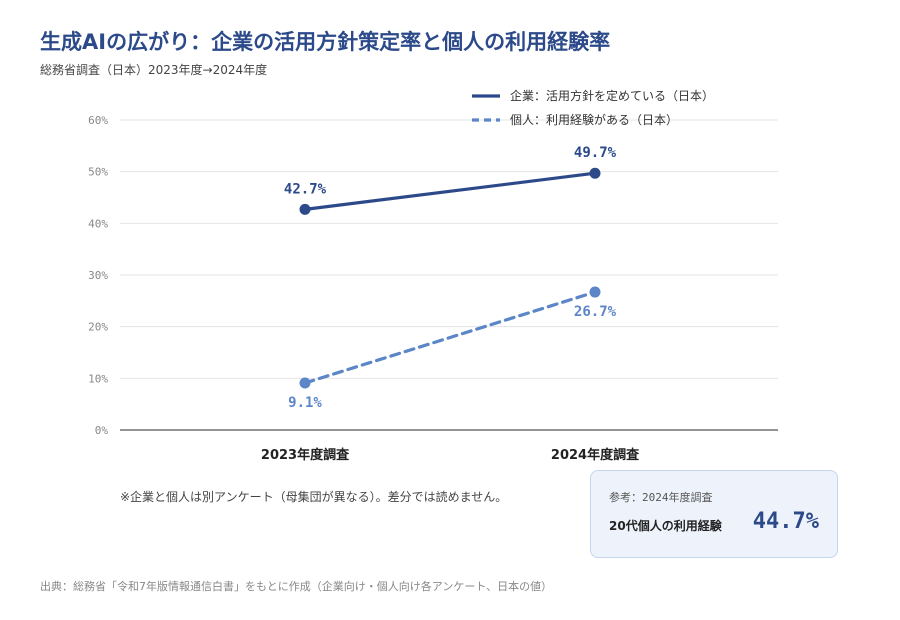 The width and height of the screenshot is (900, 620). Describe the element at coordinates (98, 378) in the screenshot. I see `y-tick-label: 10%` at that location.